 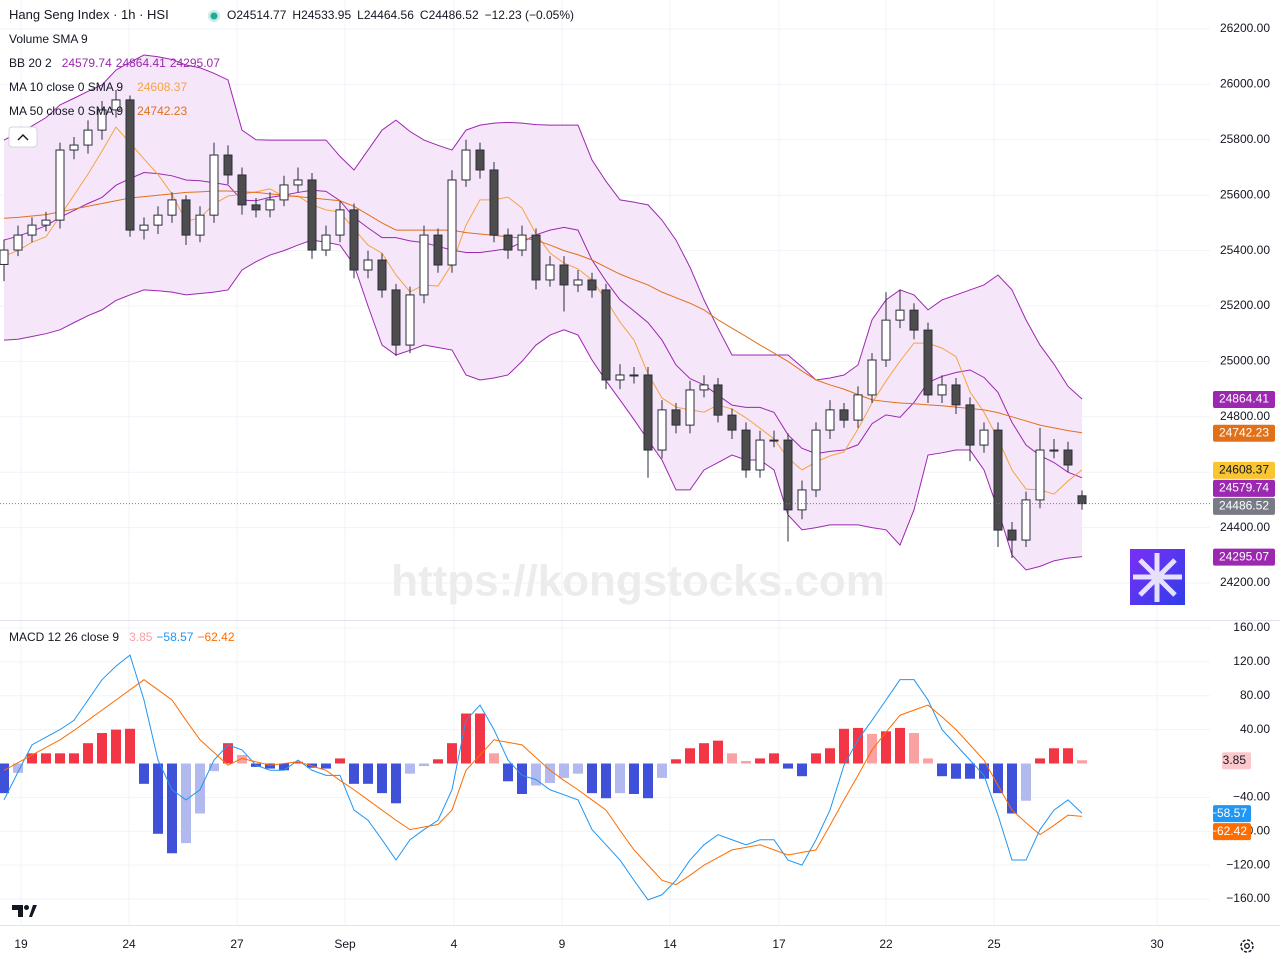 What do you see at coordinates (1248, 864) in the screenshot?
I see `y-tick-label: −120.00` at bounding box center [1248, 864].